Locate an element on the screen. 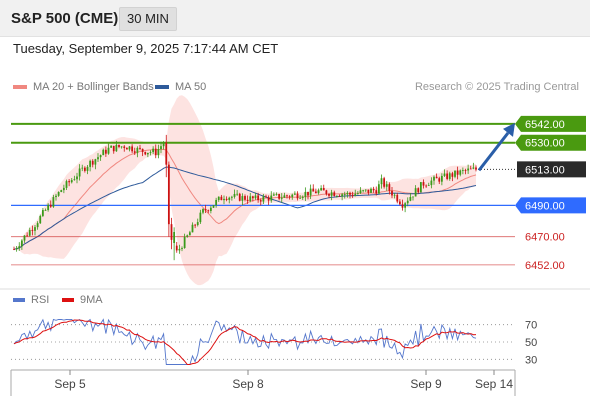 The height and width of the screenshot is (400, 590). resistance-tag is located at coordinates (550, 142).